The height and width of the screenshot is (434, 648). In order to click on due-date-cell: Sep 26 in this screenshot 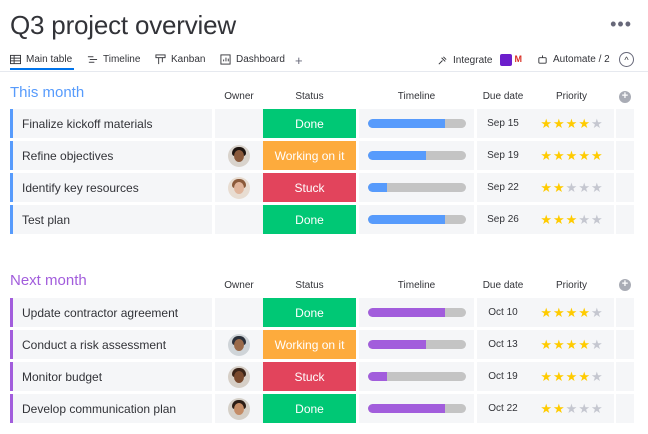, I will do `click(503, 219)`.